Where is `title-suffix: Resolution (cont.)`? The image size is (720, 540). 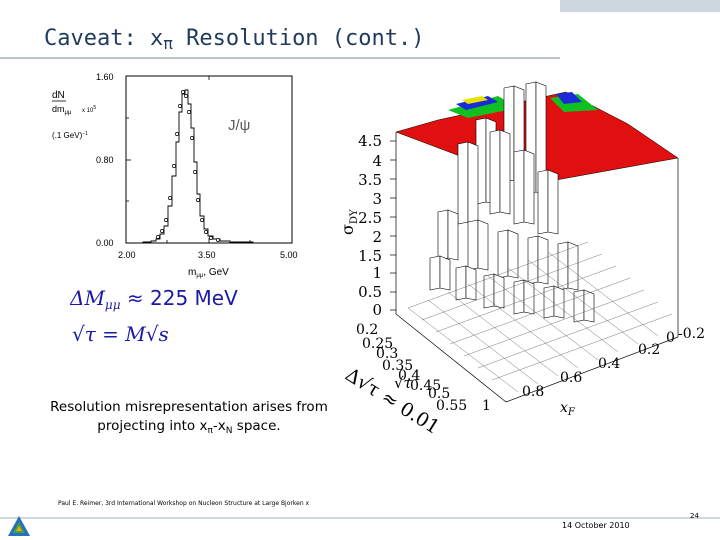 title-suffix: Resolution (cont.) is located at coordinates (298, 38).